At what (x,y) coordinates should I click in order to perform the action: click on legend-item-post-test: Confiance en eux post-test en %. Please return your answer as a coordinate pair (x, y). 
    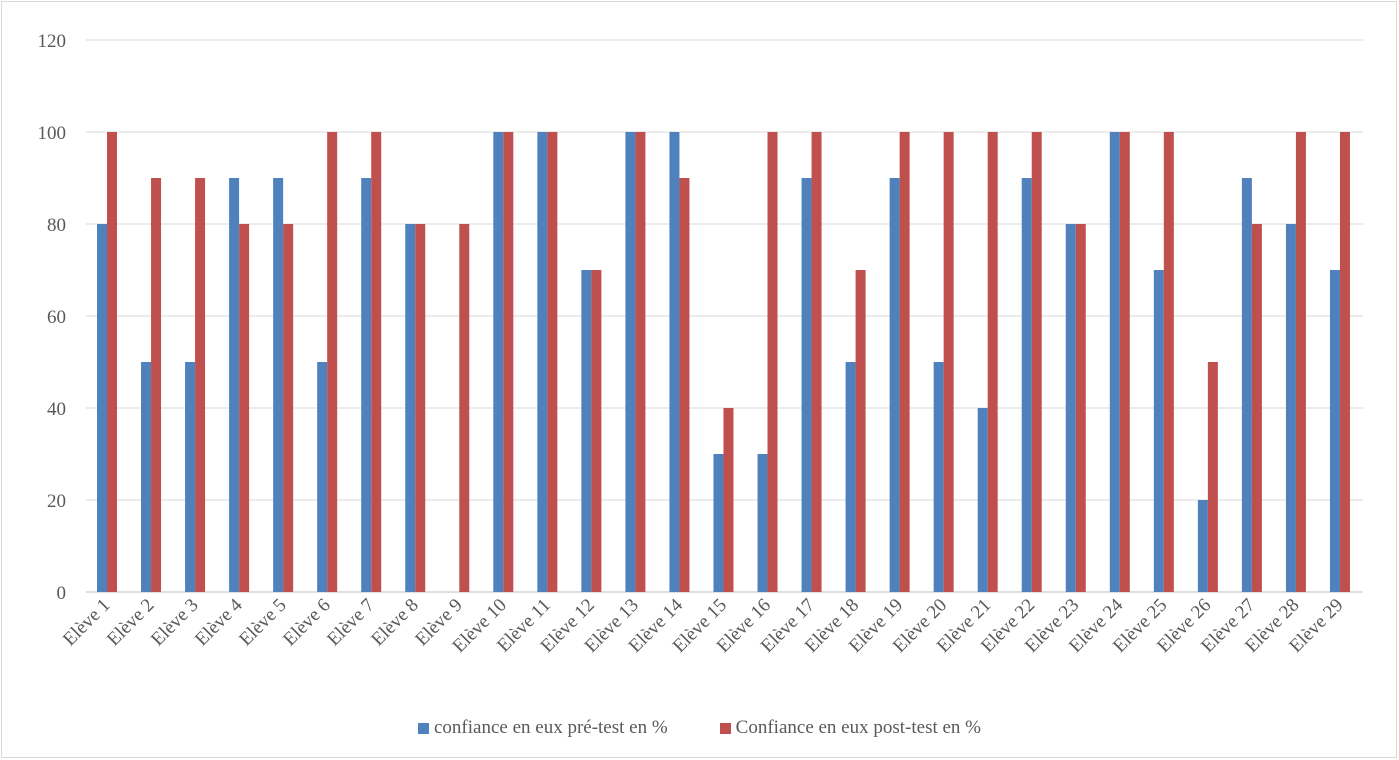
    Looking at the image, I should click on (850, 728).